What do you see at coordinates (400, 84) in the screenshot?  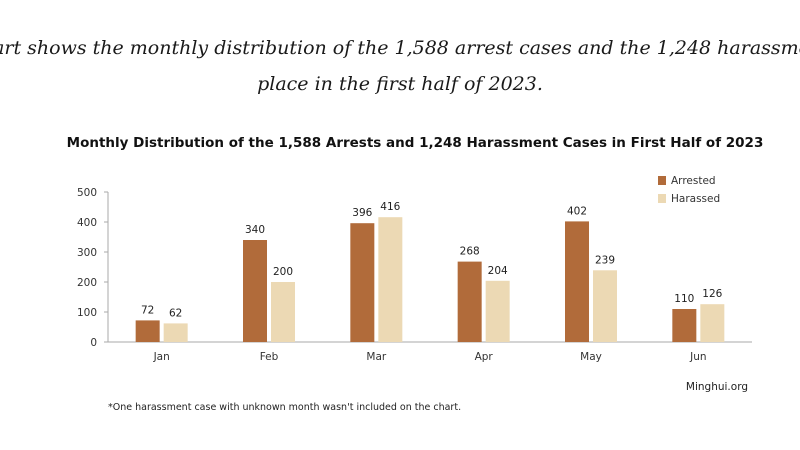 I see `caption-line-2: place in the first half of 2023.` at bounding box center [400, 84].